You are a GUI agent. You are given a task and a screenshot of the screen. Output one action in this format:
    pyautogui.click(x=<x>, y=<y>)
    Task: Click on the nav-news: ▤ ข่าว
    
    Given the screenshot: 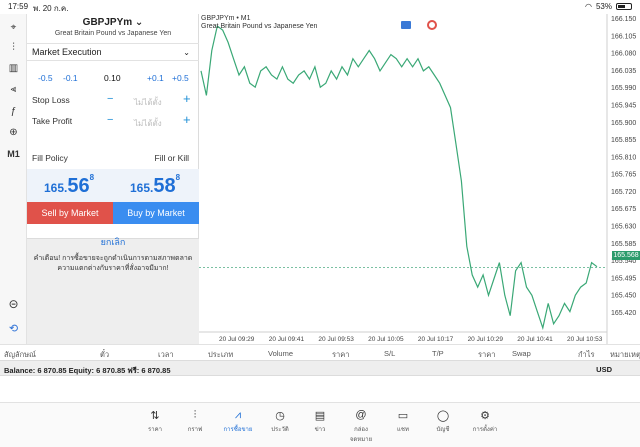 What is the action you would take?
    pyautogui.click(x=320, y=421)
    